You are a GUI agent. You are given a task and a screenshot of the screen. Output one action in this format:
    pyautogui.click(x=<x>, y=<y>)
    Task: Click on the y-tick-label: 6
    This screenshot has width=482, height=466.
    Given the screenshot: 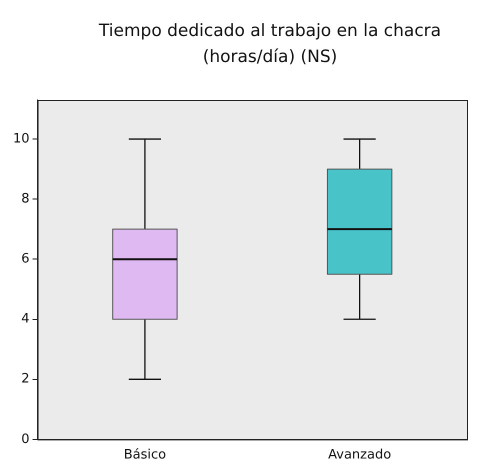 What is the action you would take?
    pyautogui.click(x=25, y=259)
    